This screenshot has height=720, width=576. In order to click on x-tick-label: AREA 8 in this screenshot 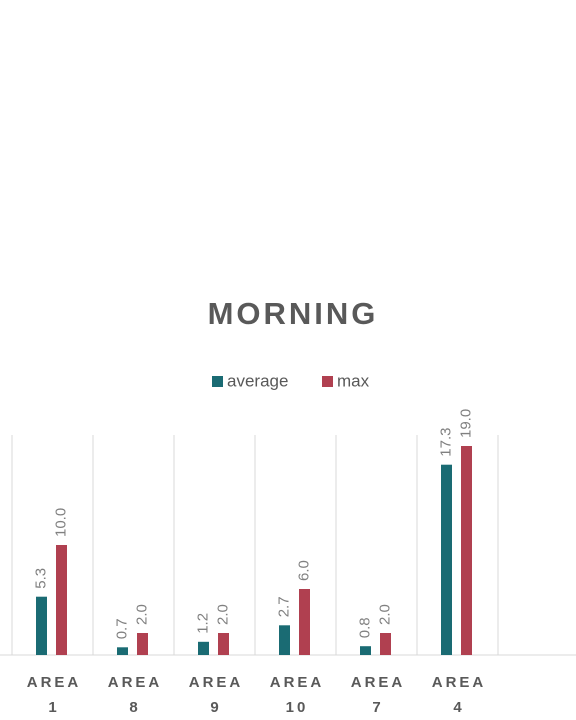, I will do `click(135, 695)`.